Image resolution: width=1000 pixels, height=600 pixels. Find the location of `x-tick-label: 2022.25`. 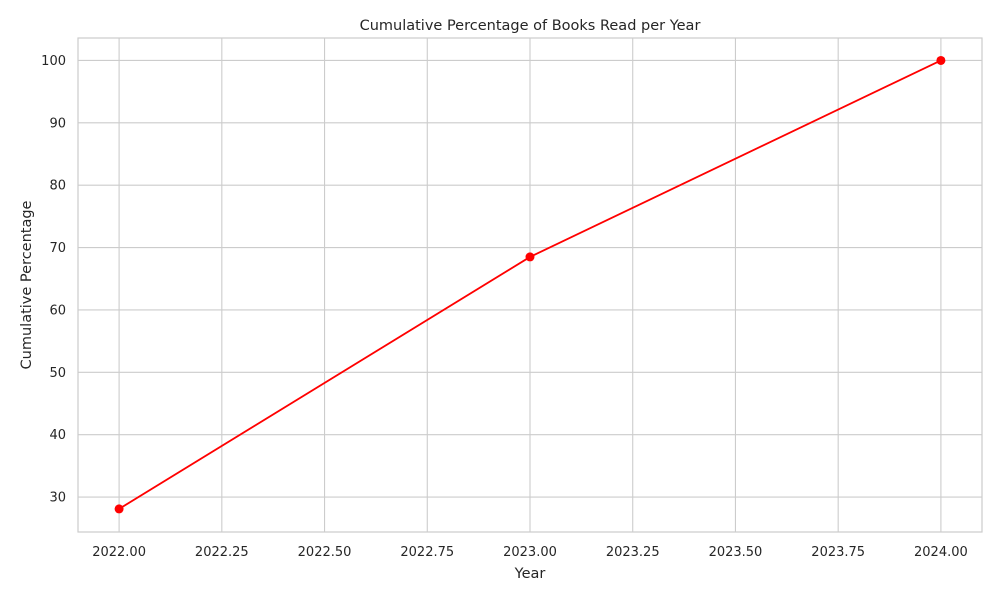

x-tick-label: 2022.25 is located at coordinates (222, 552).